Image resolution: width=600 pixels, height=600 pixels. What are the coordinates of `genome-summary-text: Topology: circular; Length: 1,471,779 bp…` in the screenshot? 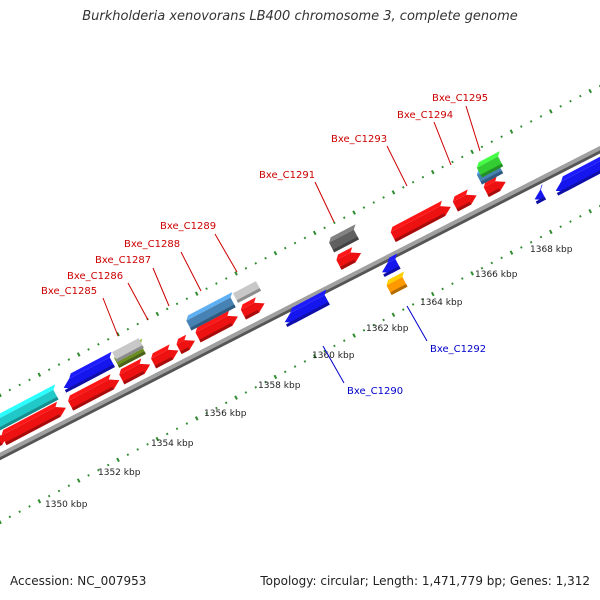 It's located at (425, 581).